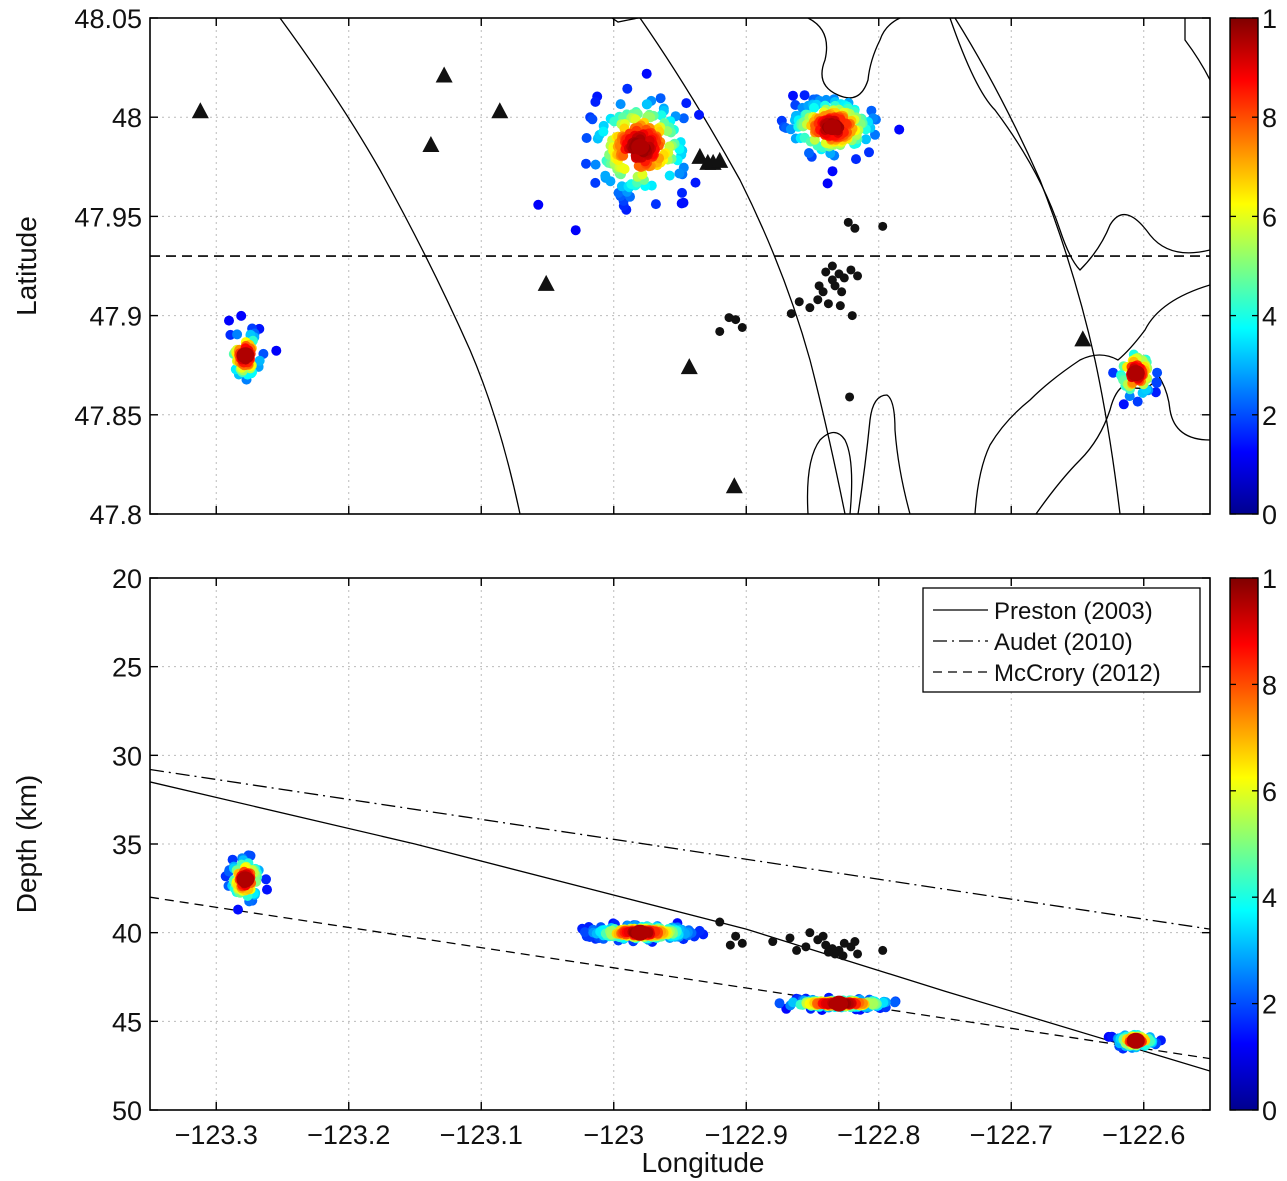 This screenshot has width=1287, height=1181. I want to click on x-tick-label: −123.3, so click(216, 1135).